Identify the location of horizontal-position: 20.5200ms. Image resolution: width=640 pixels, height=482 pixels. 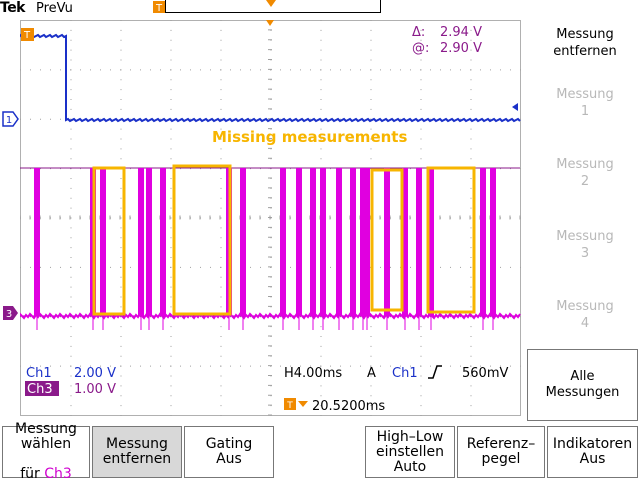
(348, 406).